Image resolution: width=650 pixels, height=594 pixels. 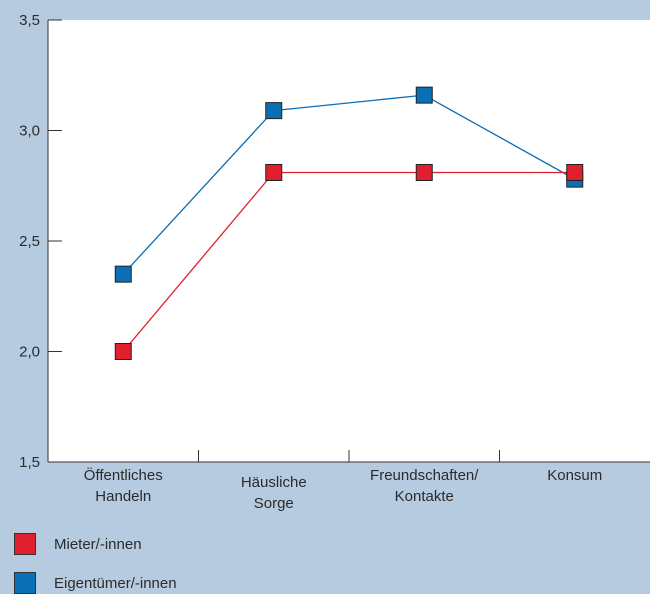 I want to click on y-tick-label: 2,0, so click(x=29, y=352).